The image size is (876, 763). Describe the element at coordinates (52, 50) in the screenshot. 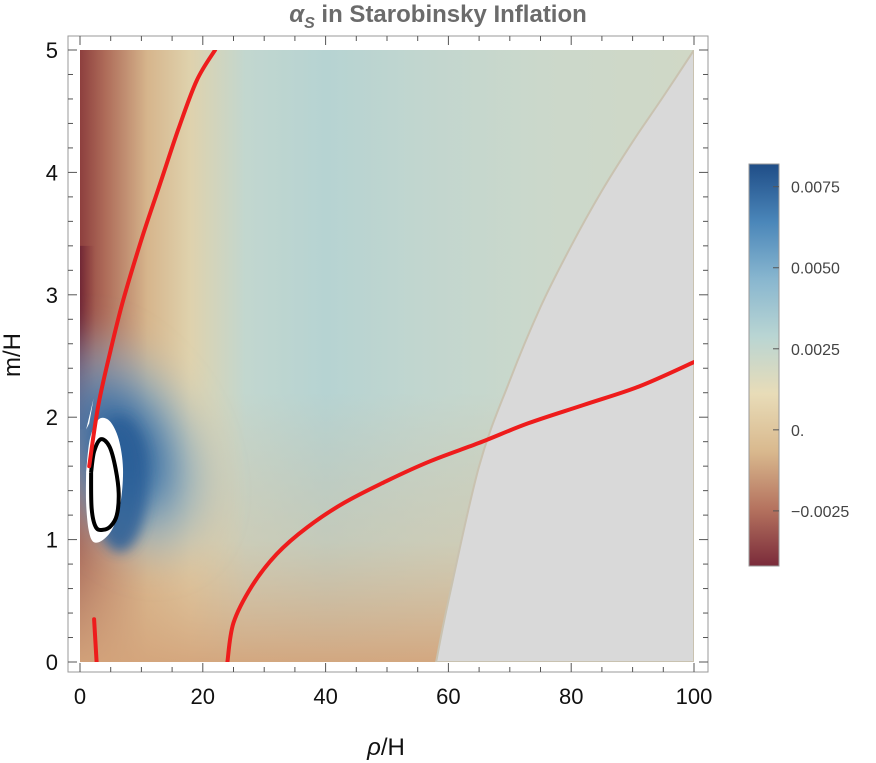

I see `y-tick-label: 5` at that location.